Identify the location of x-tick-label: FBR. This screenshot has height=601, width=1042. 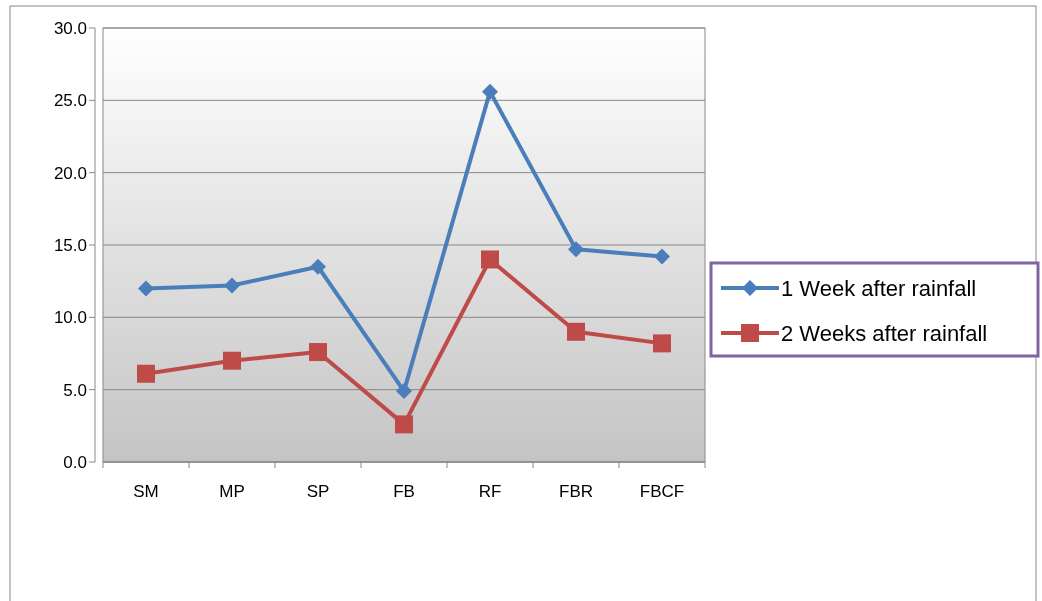
(576, 491).